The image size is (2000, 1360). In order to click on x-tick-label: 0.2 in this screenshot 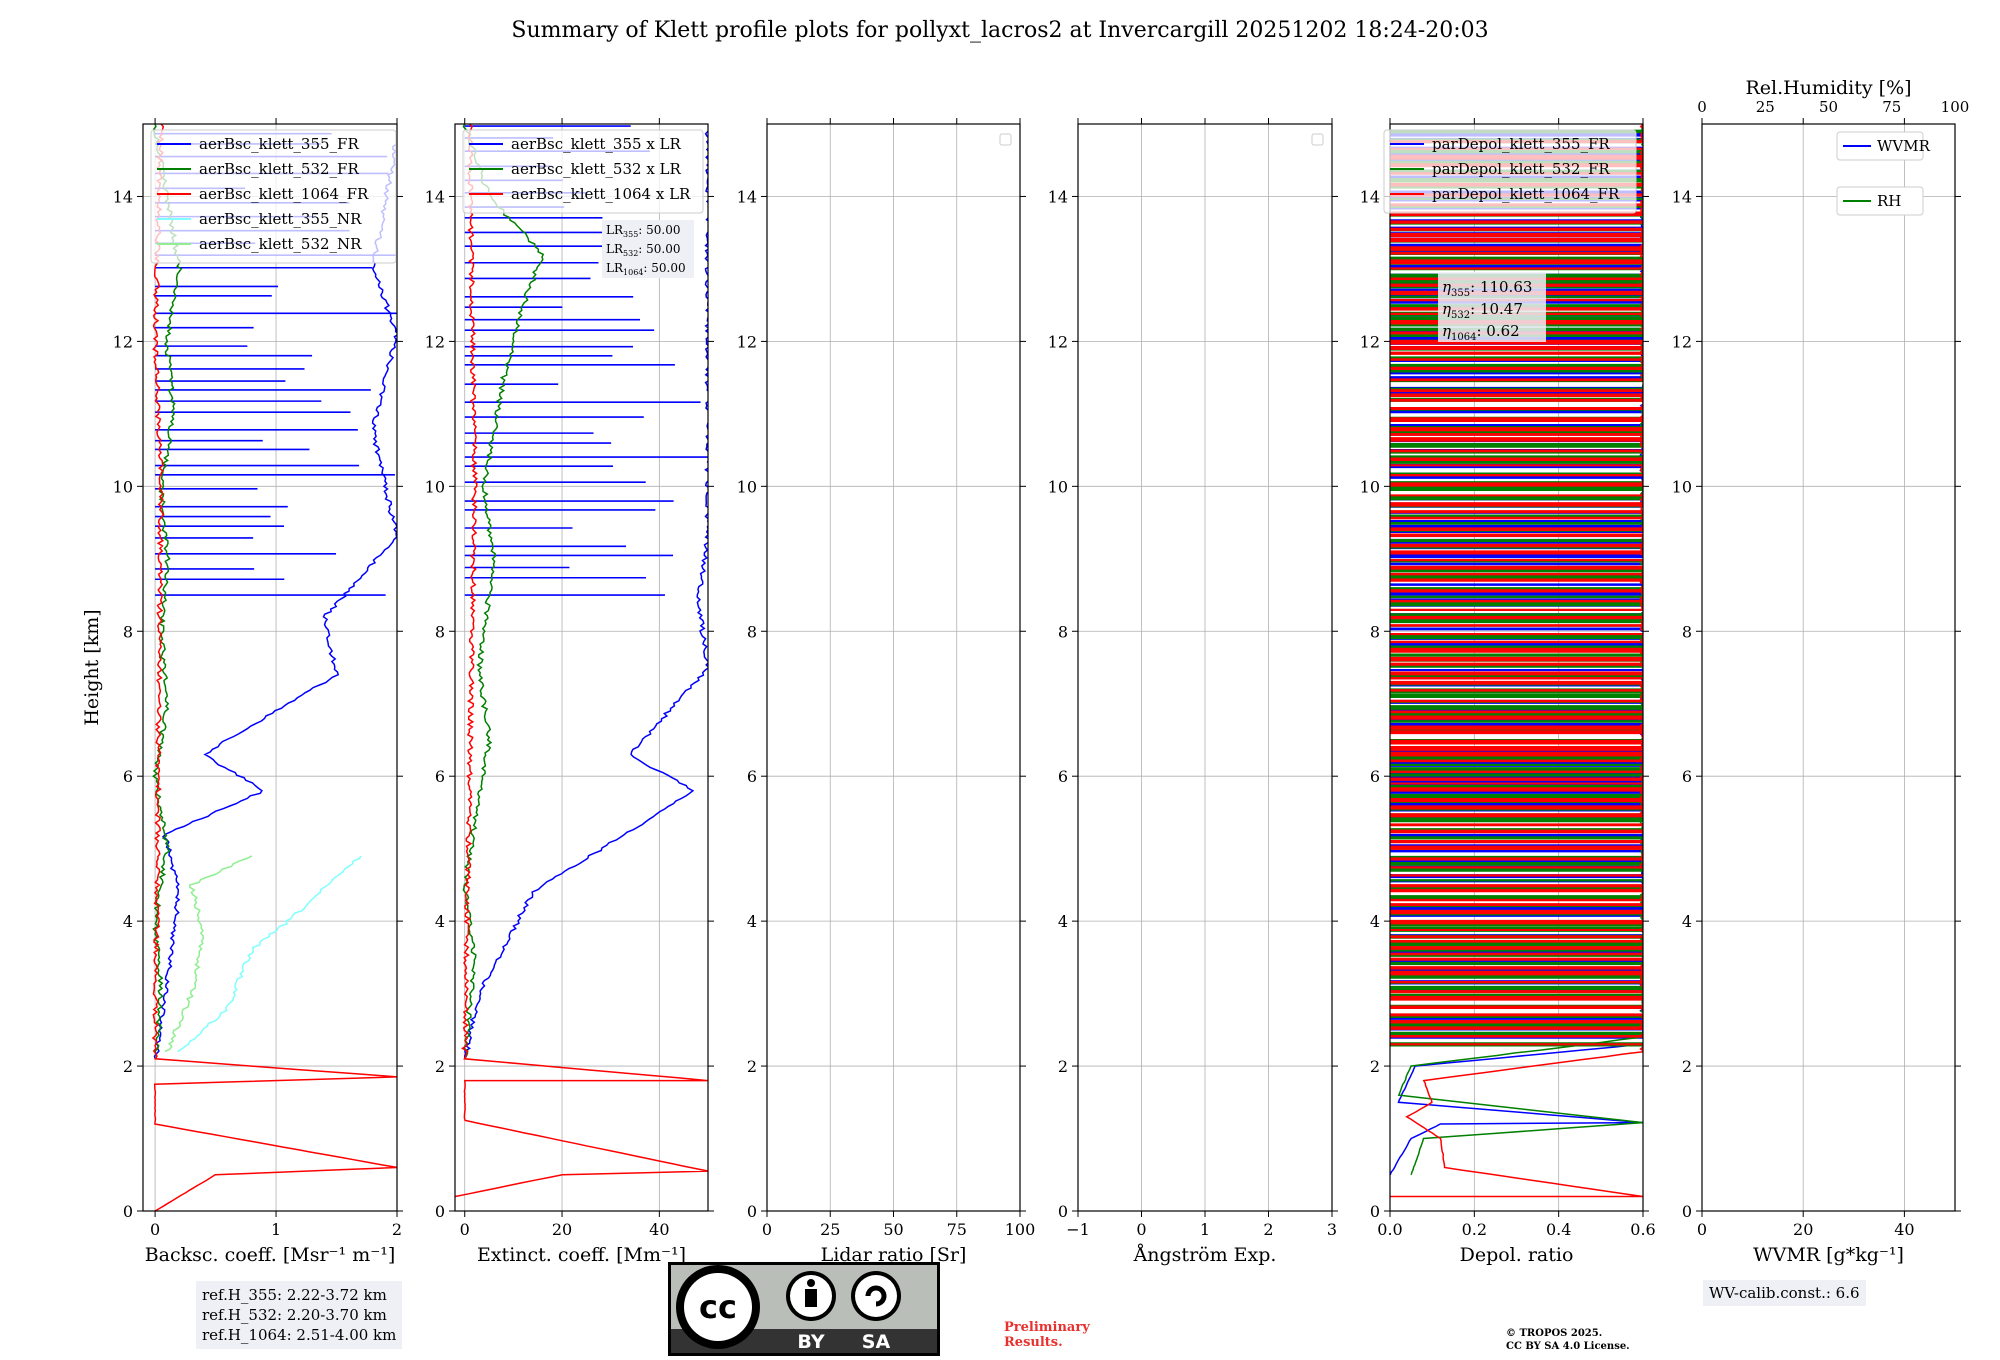, I will do `click(1474, 1229)`.